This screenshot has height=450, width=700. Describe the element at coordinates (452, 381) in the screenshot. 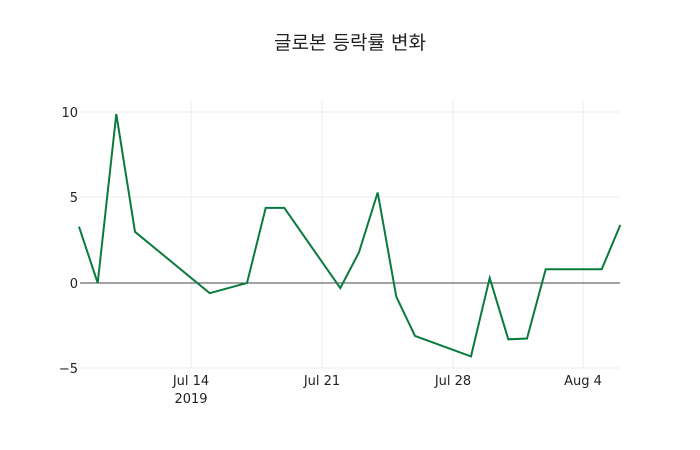

I see `x-tick-label: Jul 28` at that location.